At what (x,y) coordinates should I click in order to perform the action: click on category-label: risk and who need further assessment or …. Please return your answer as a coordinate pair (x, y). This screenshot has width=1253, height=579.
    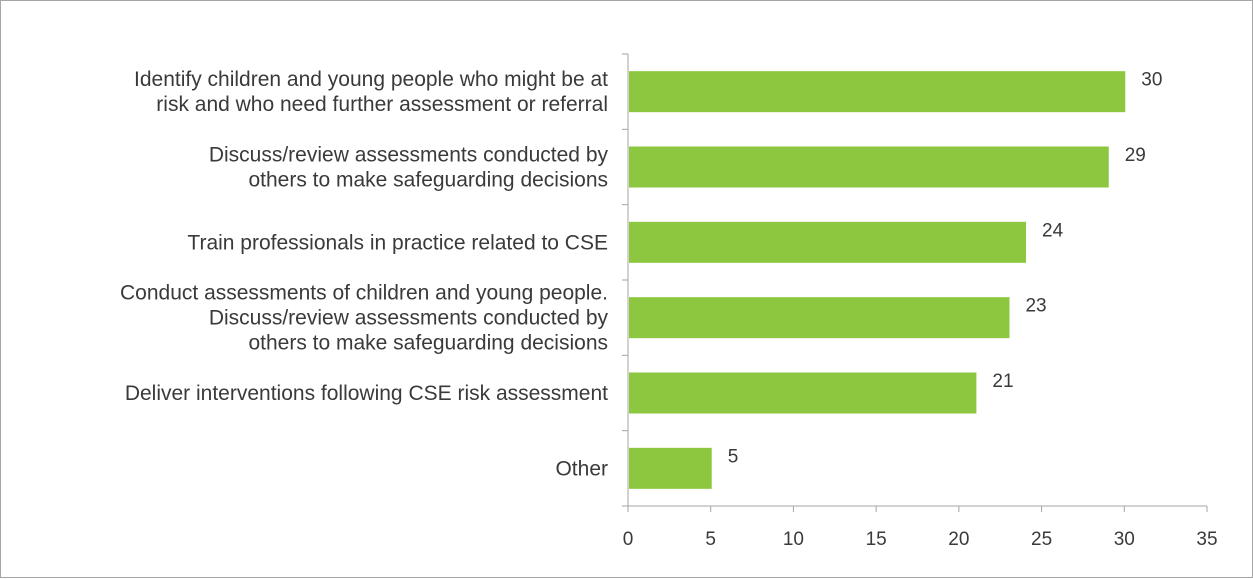
    Looking at the image, I should click on (382, 104).